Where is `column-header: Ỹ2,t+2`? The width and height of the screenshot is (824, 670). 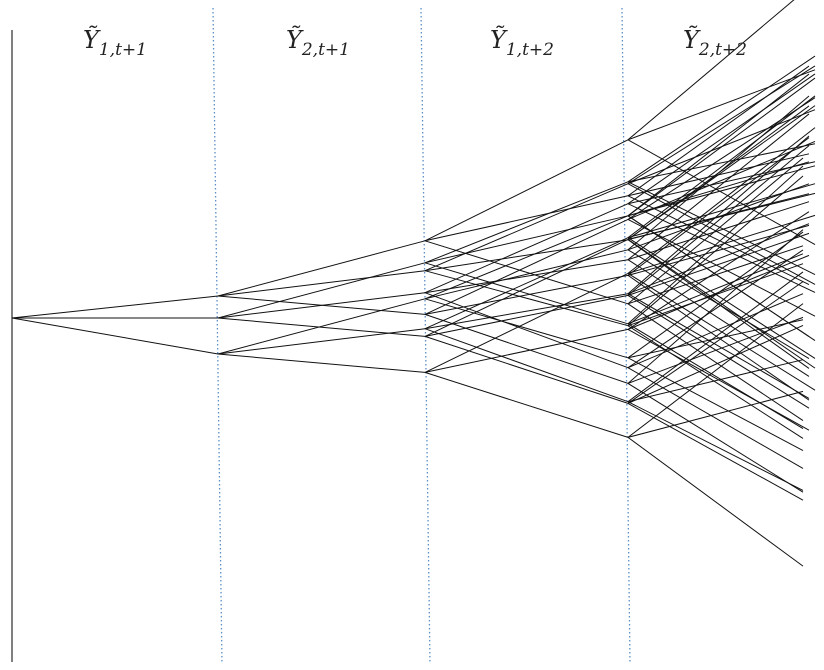
column-header: Ỹ2,t+2 is located at coordinates (715, 42).